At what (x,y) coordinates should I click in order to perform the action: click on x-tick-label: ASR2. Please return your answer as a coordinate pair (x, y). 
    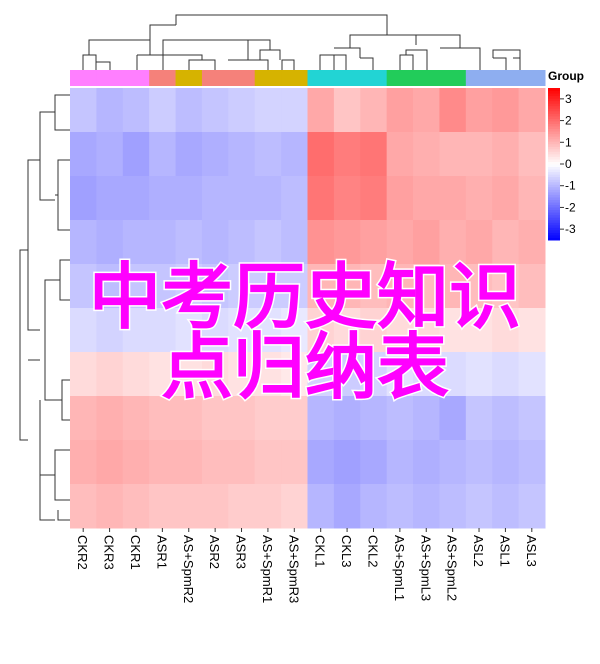
    Looking at the image, I should click on (214, 552).